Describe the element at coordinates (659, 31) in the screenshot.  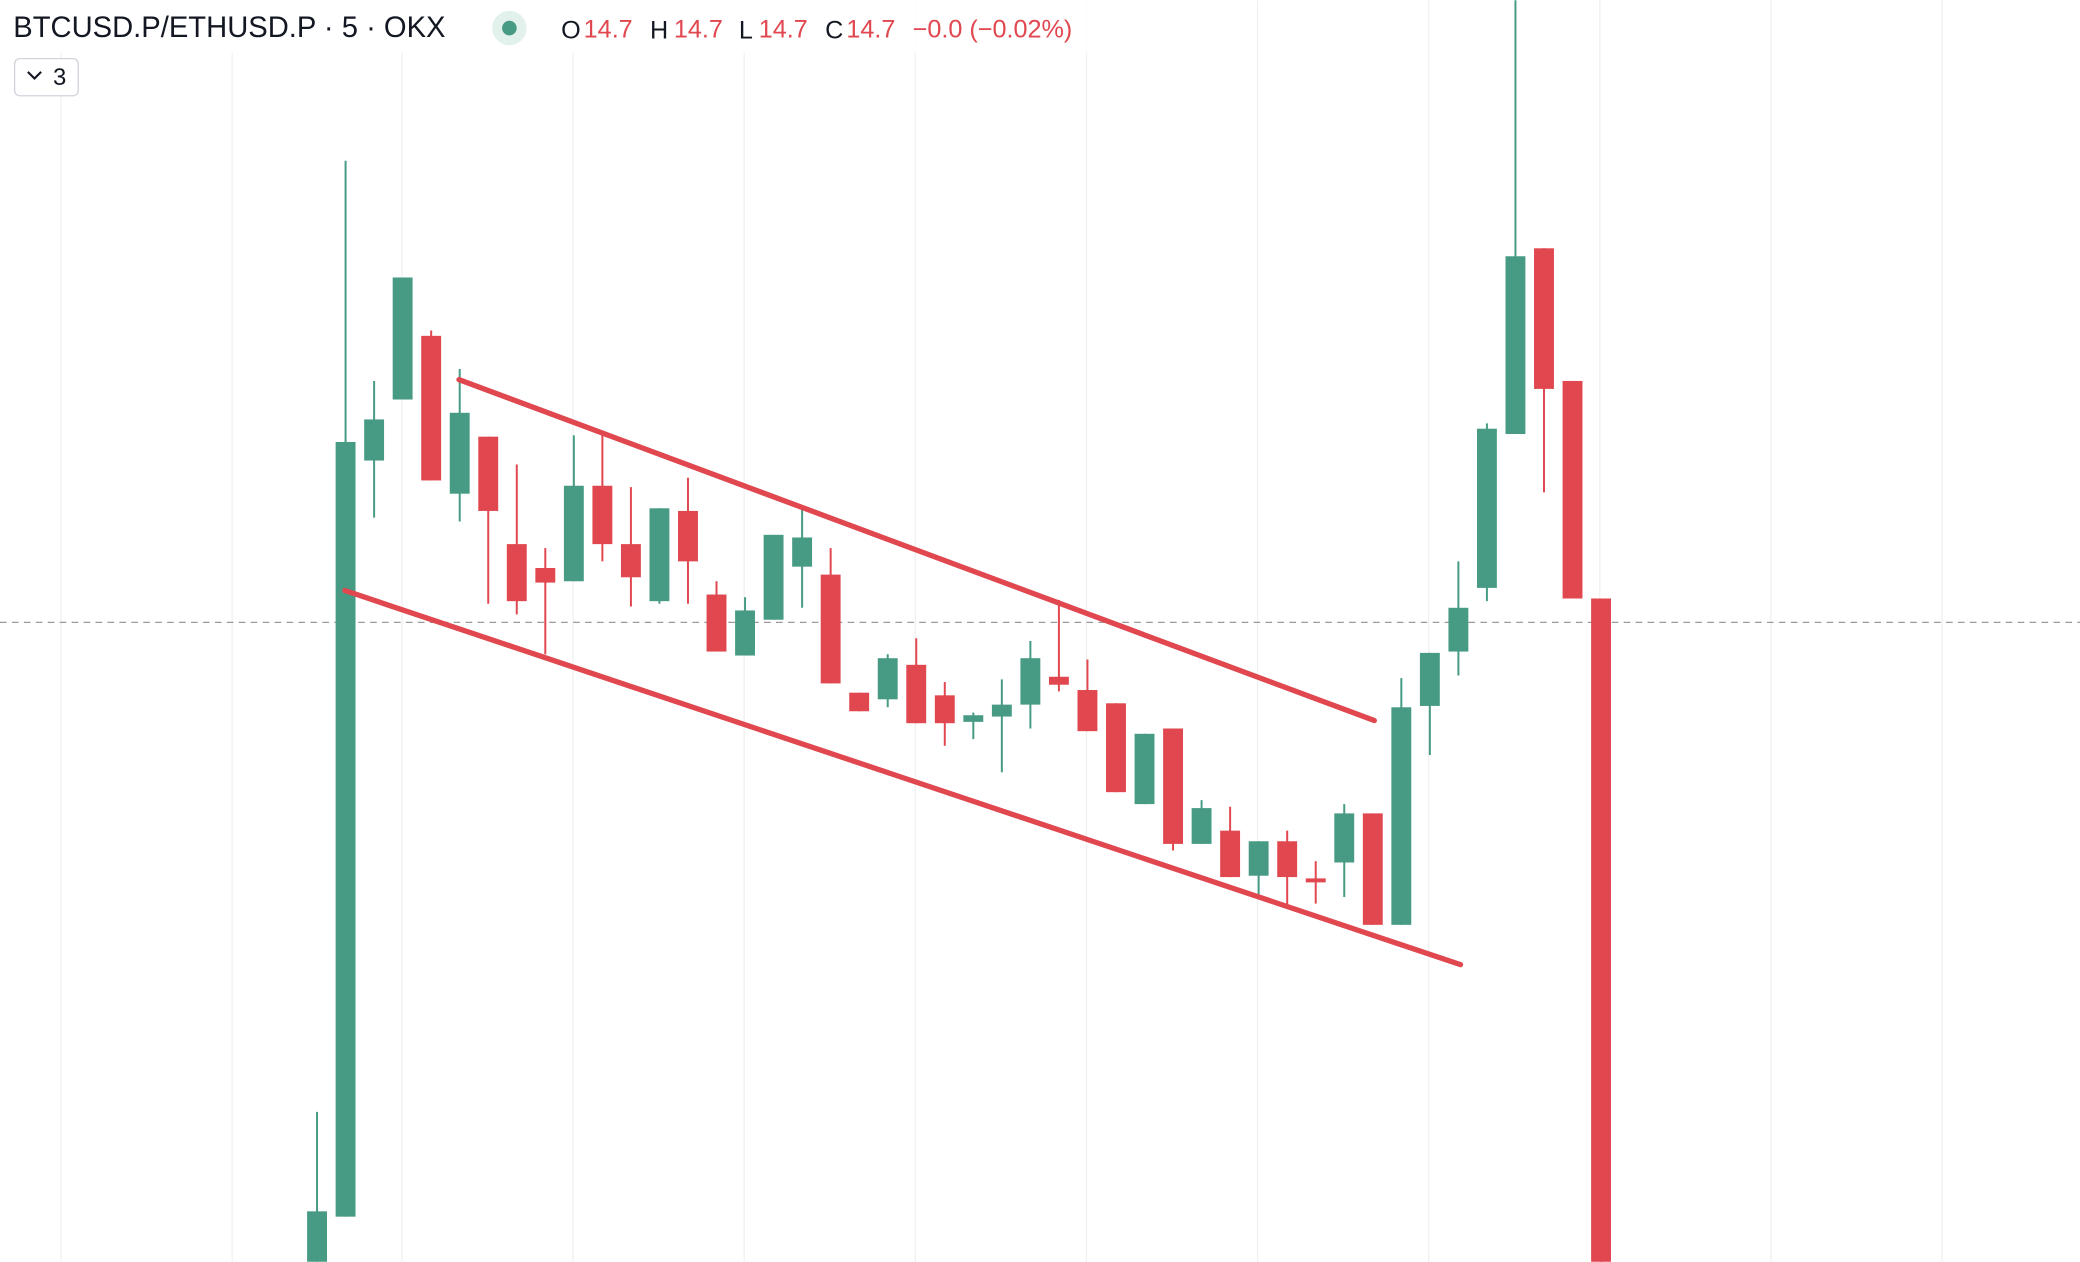
I see `legend-label: H` at that location.